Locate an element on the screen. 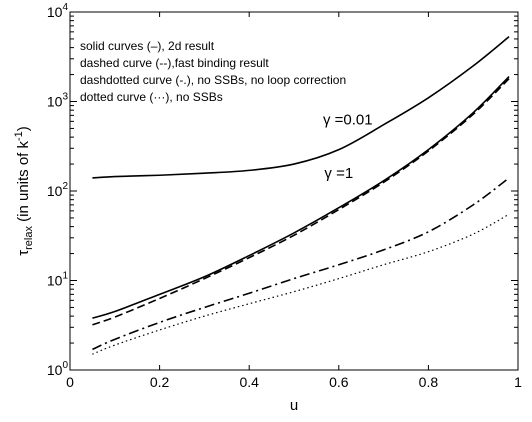 Image resolution: width=532 pixels, height=422 pixels. y-tick-exp: 2 is located at coordinates (65, 186).